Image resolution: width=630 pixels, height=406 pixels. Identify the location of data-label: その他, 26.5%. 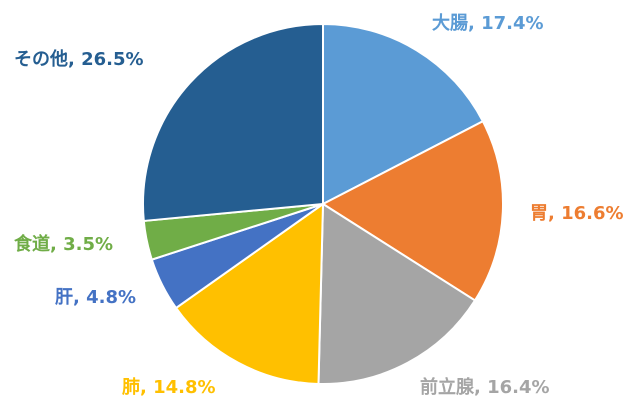
(79, 59).